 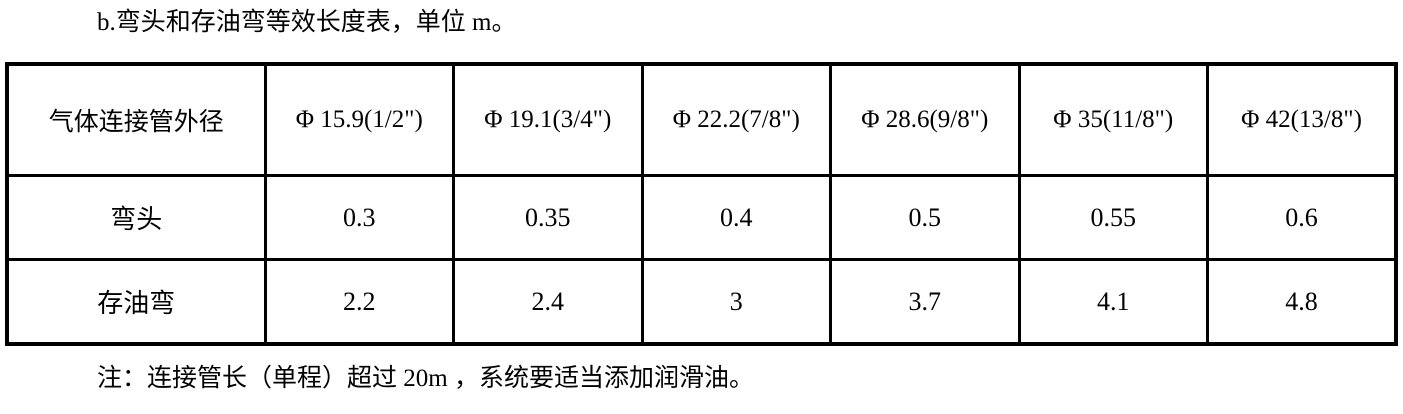 What do you see at coordinates (136, 119) in the screenshot?
I see `corner-header-cell: 气体连接管外径` at bounding box center [136, 119].